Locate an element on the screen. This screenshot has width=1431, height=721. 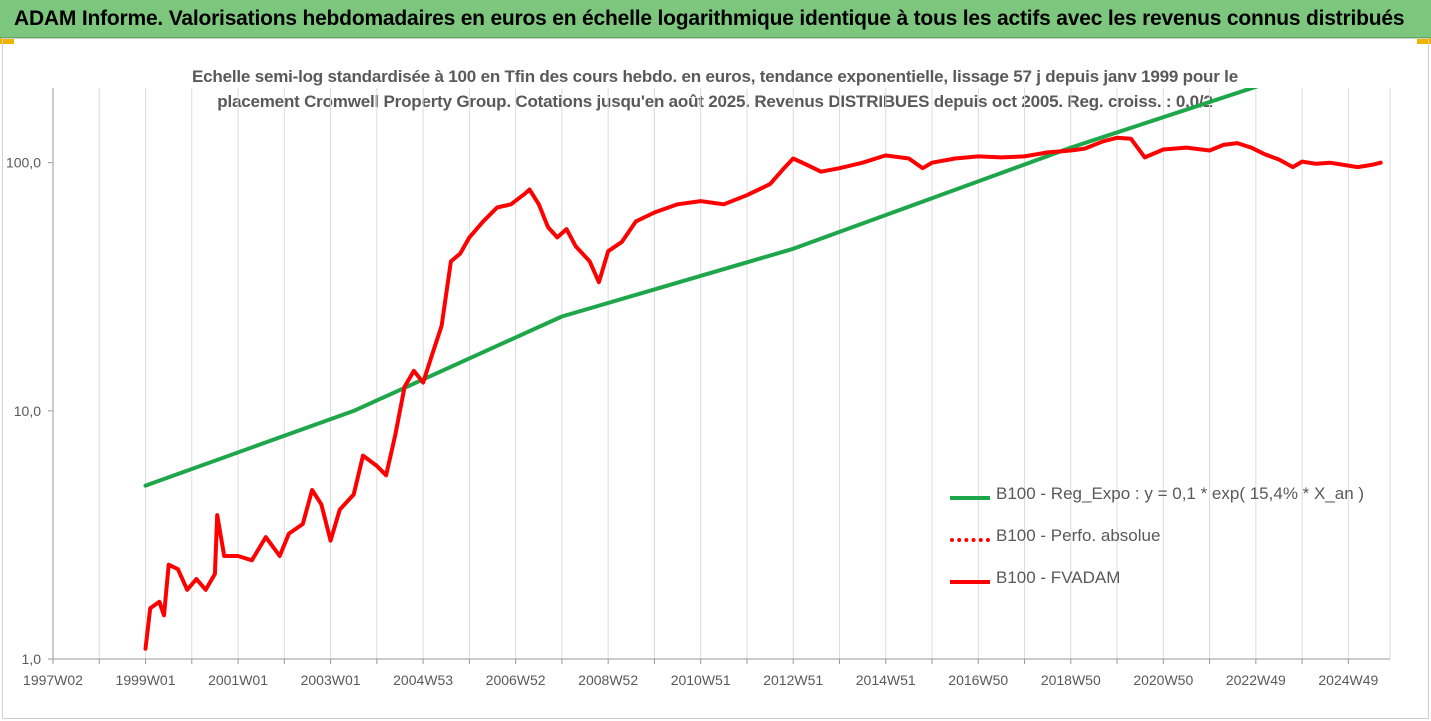
x-tick-label: 2022W49 is located at coordinates (1256, 680).